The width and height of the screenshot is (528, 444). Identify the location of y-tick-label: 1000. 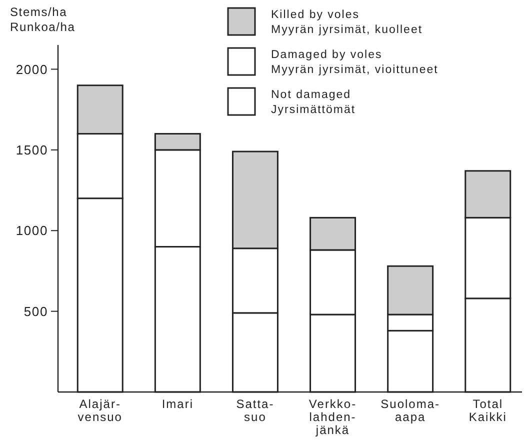
(32, 230).